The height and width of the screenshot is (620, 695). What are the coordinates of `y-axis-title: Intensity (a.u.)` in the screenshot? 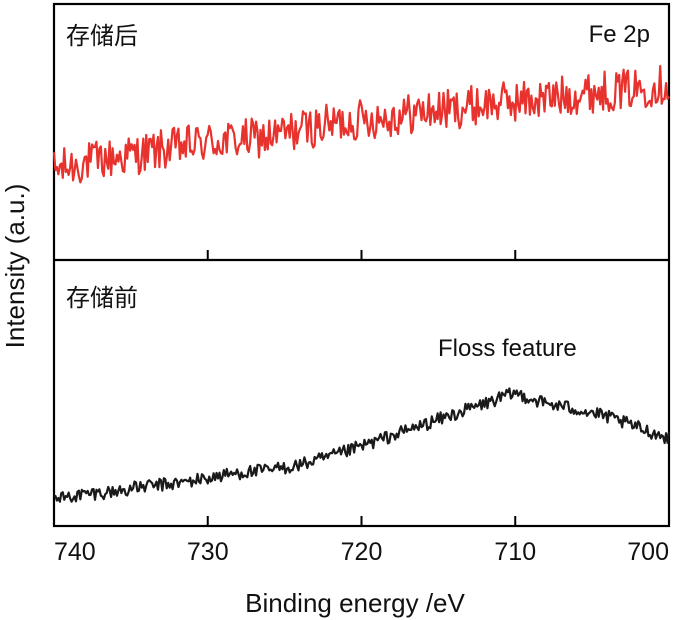 It's located at (15, 266).